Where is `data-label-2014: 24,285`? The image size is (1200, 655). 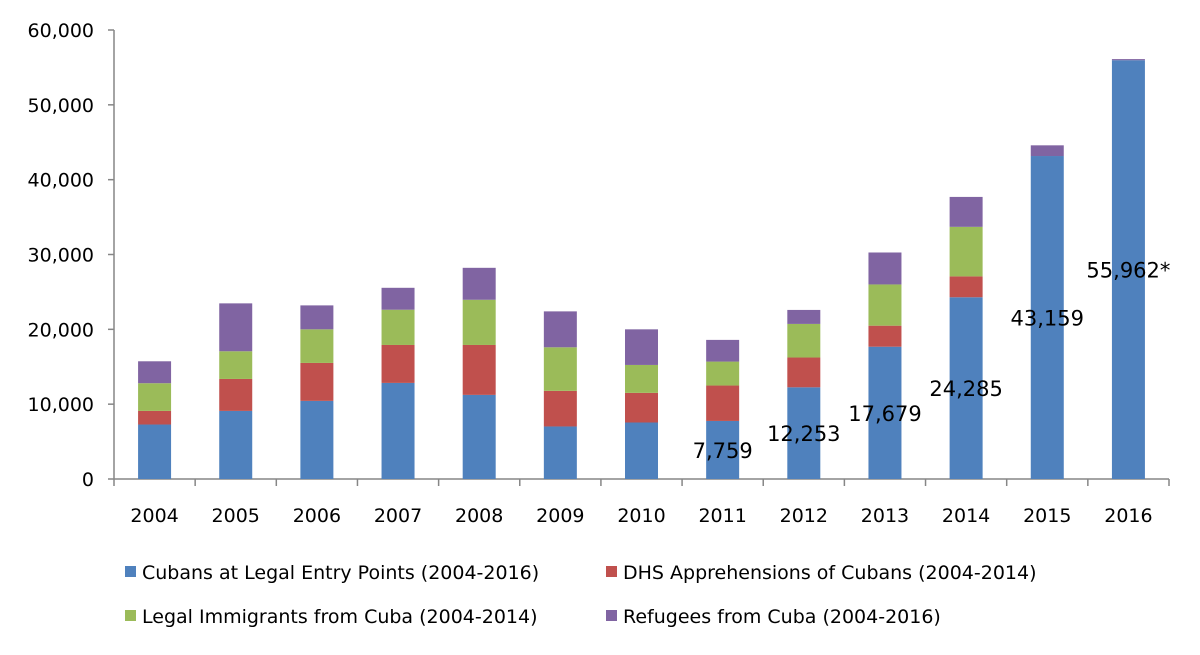
data-label-2014: 24,285 is located at coordinates (965, 389).